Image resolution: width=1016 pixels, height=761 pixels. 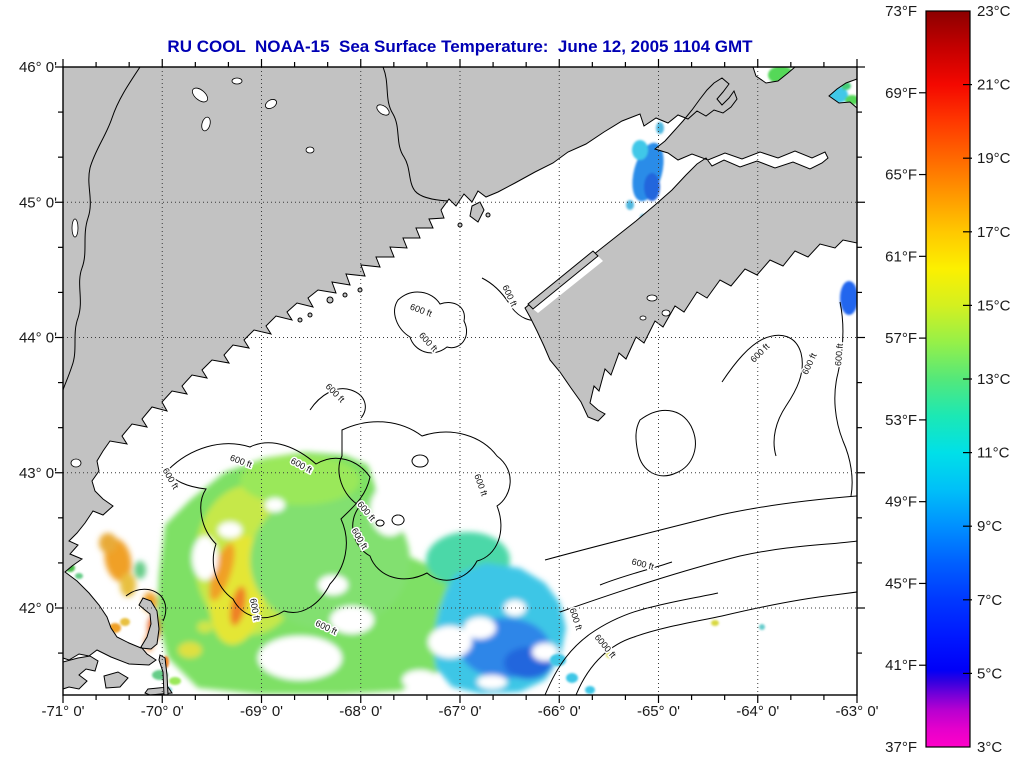 What do you see at coordinates (989, 600) in the screenshot?
I see `colorbar-c-label: 7°C` at bounding box center [989, 600].